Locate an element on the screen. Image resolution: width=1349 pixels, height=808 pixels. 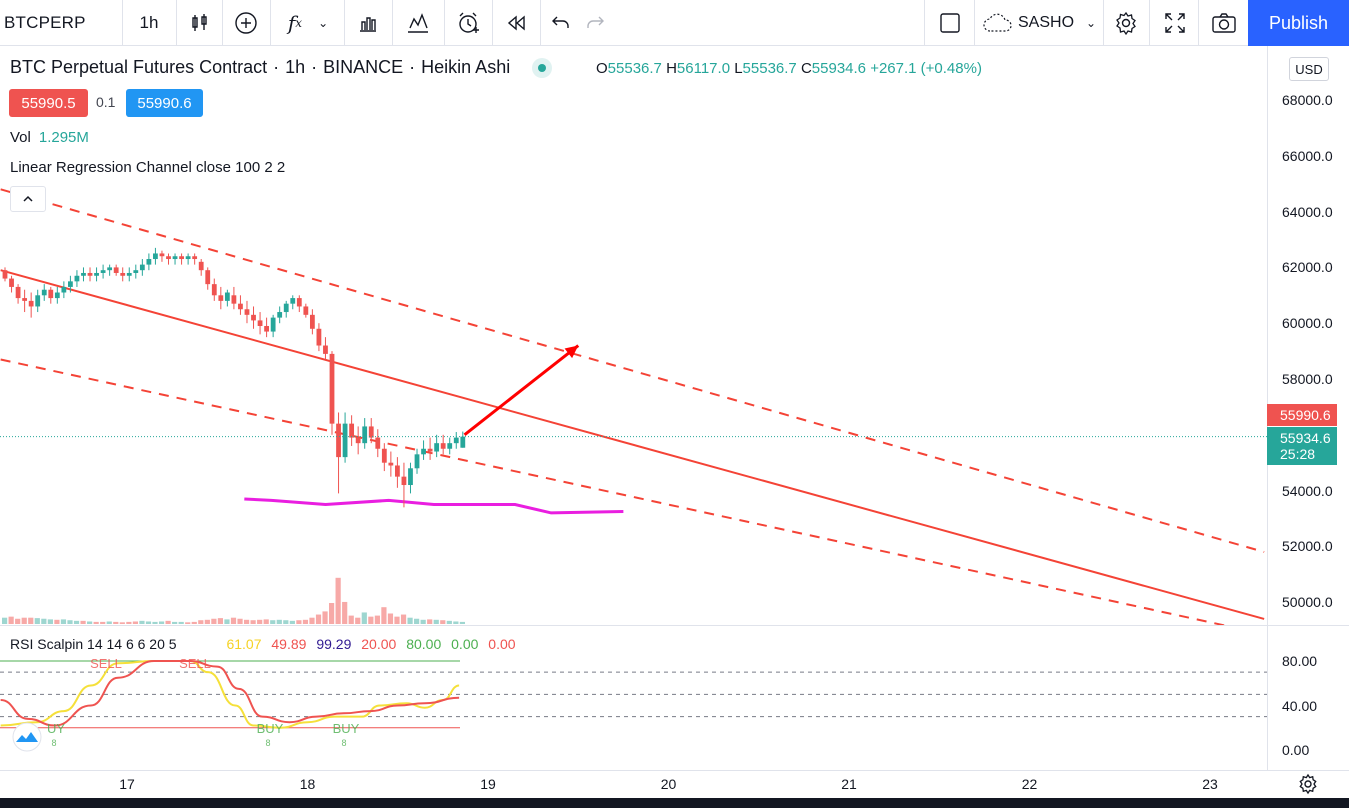
legend-symbol: BTC Perpetual Futures Contract is located at coordinates (139, 67).